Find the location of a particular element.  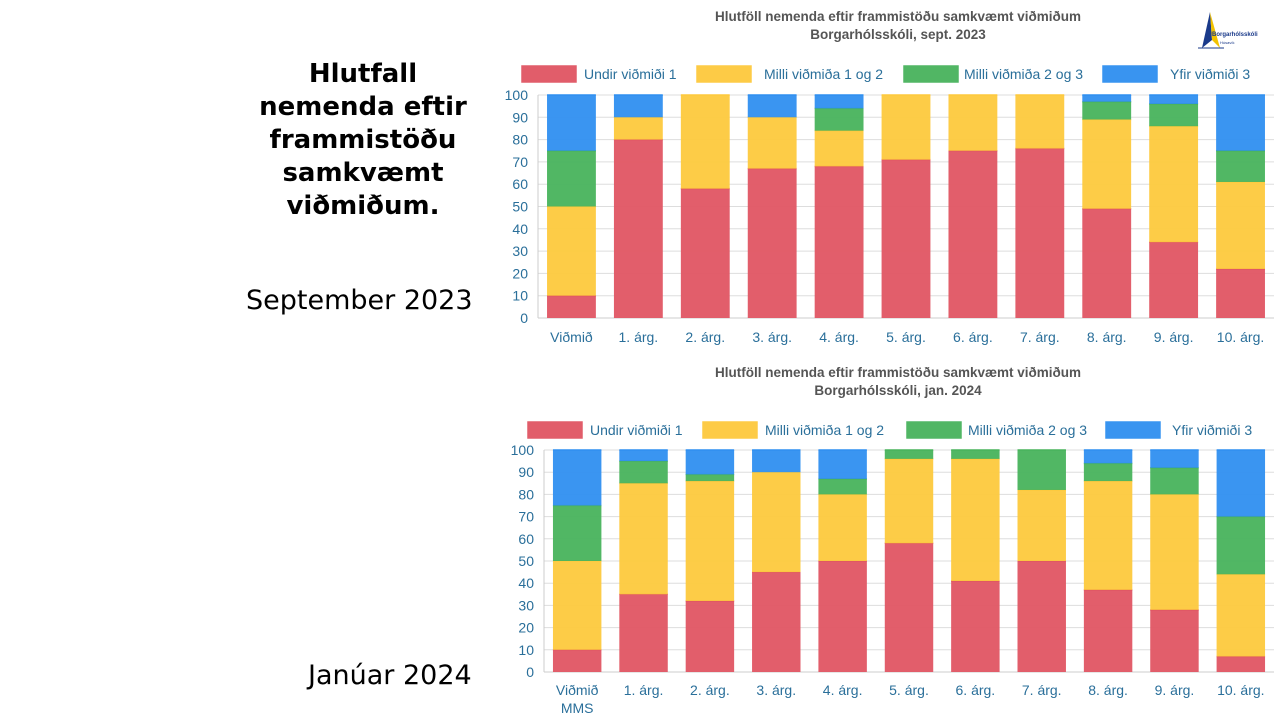

school-logo: Borgarhólsskóli Húsavík is located at coordinates (1230, 32).